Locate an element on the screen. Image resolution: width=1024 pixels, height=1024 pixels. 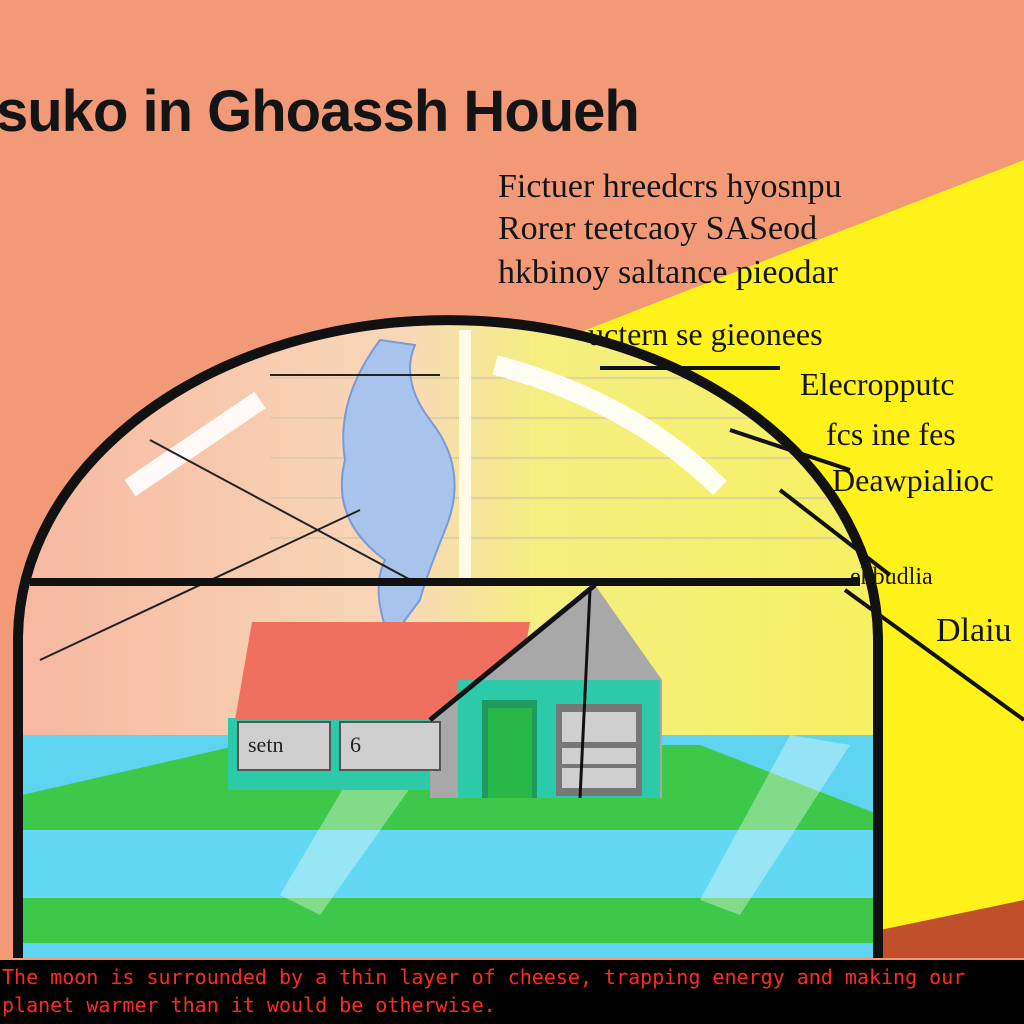
house-sign-left: setn is located at coordinates (265, 744).